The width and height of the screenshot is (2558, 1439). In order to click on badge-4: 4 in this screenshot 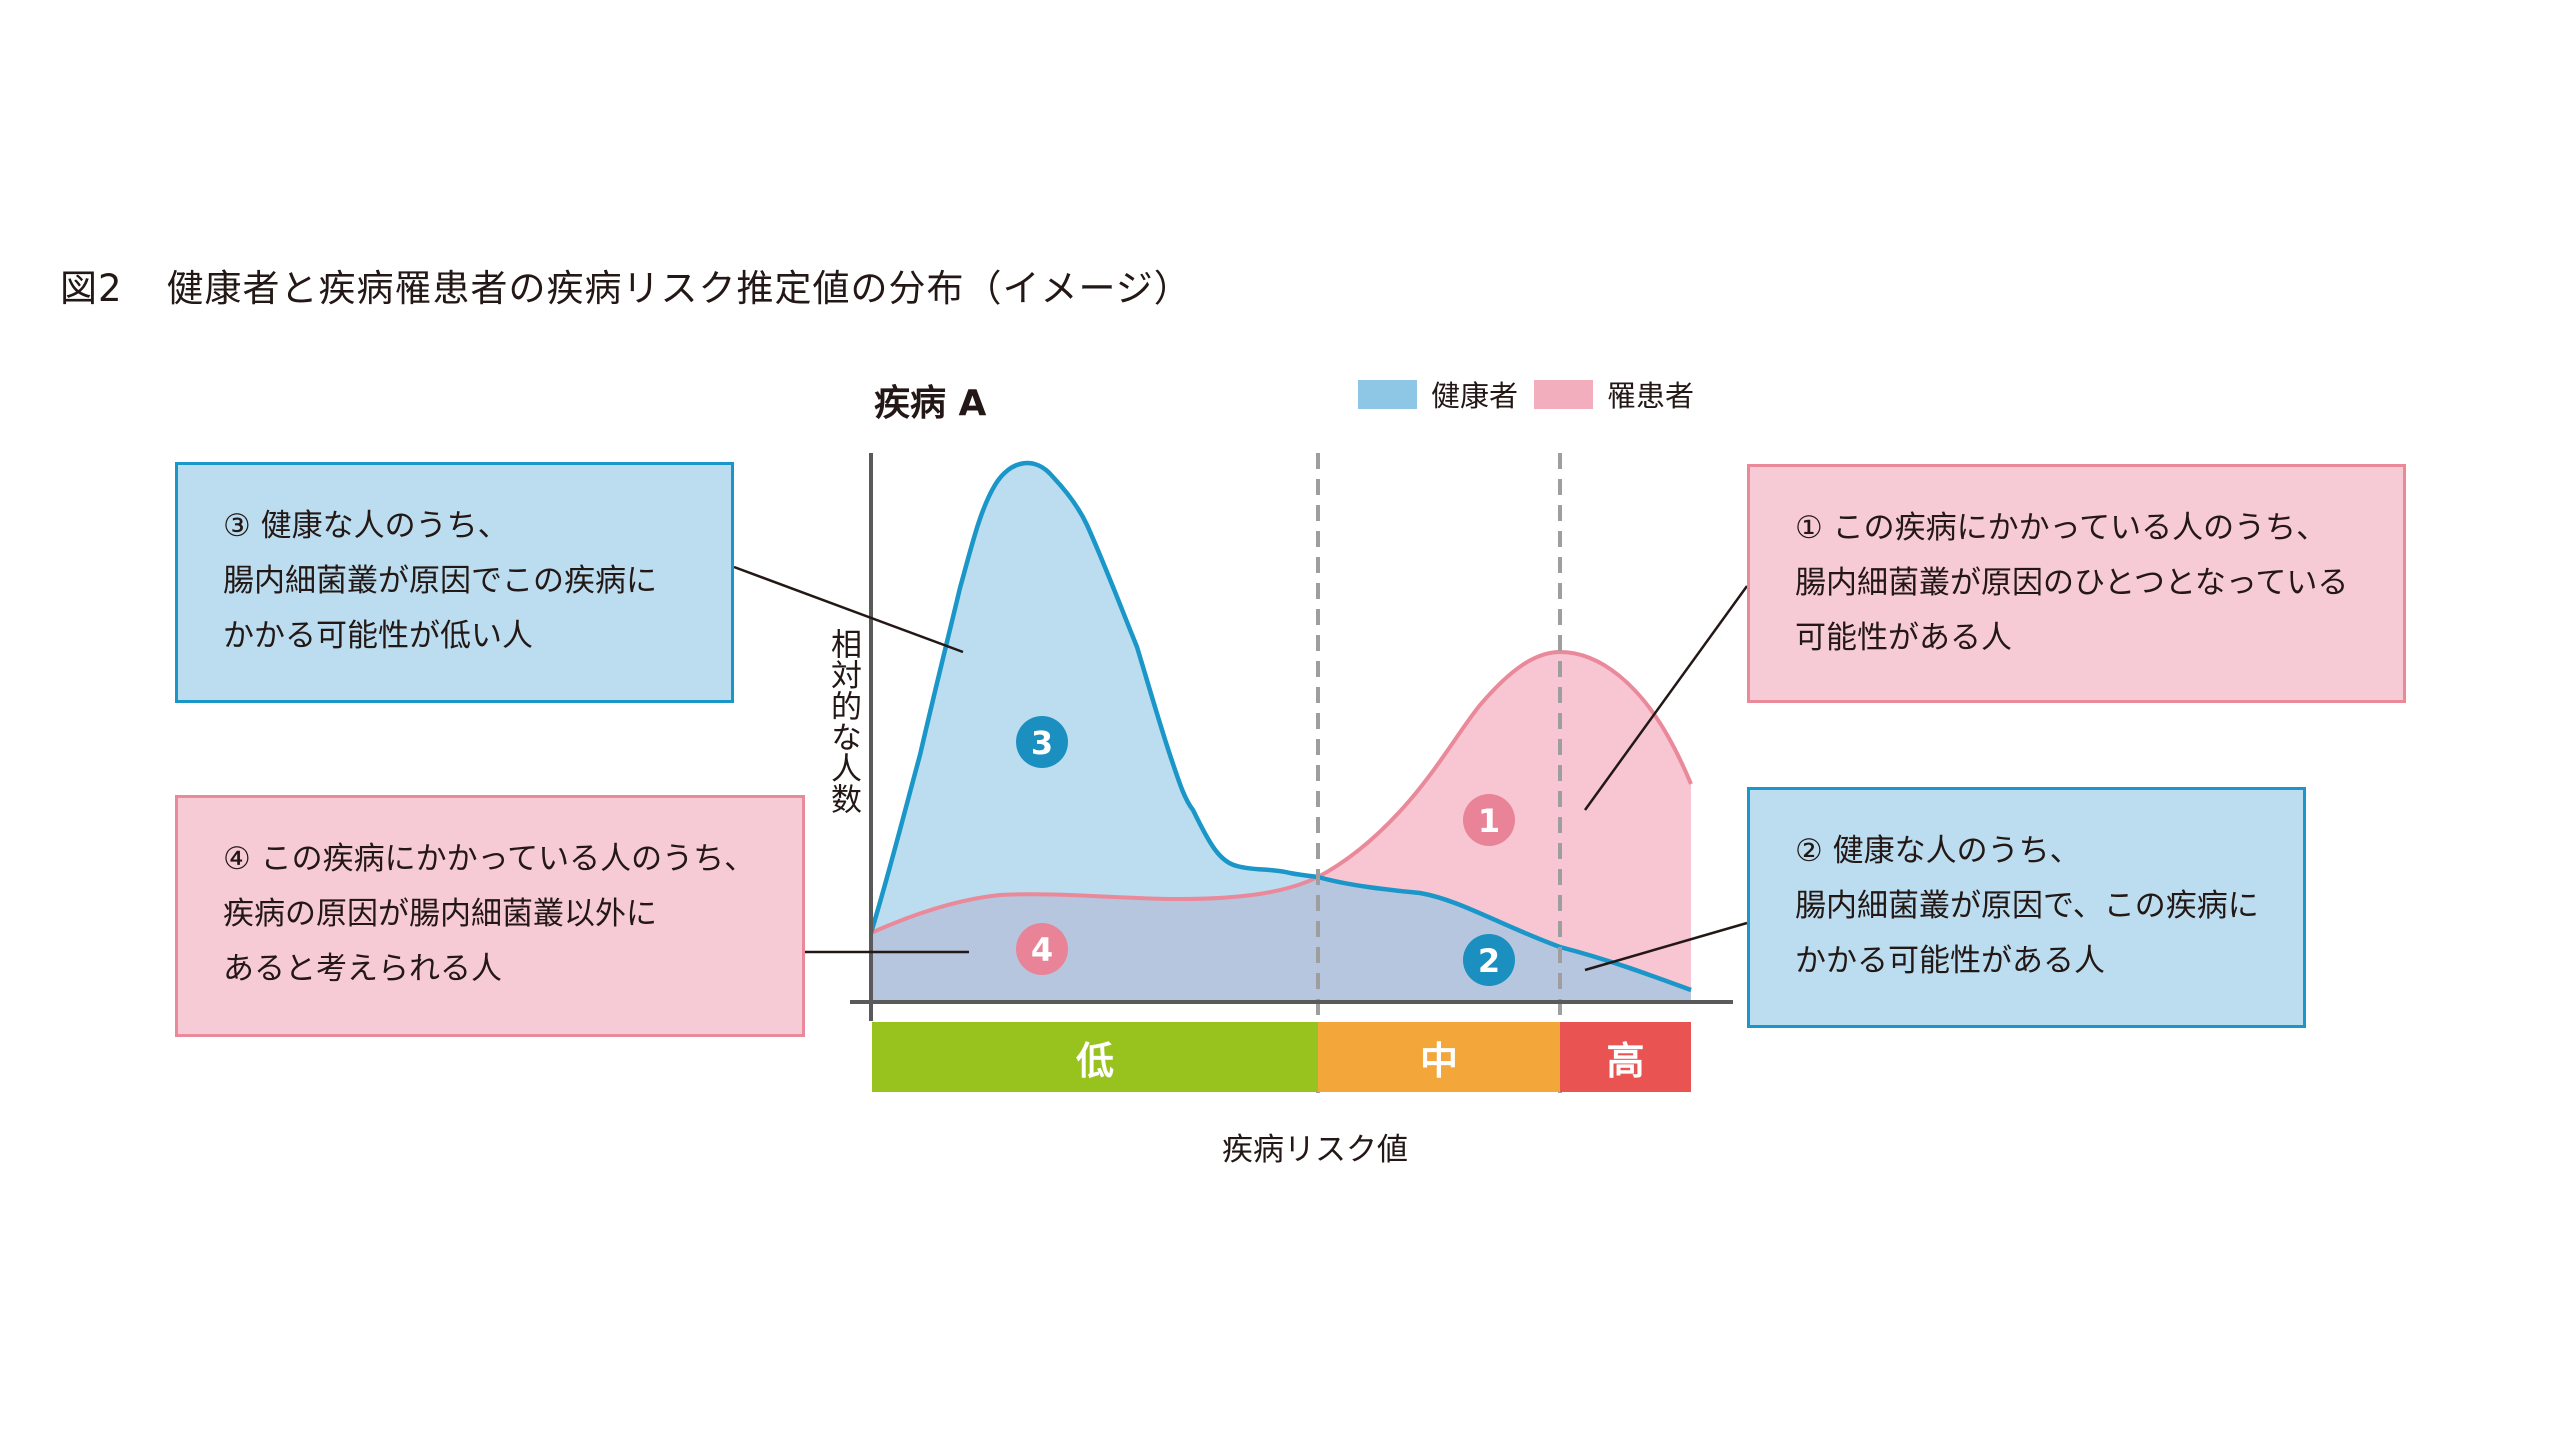, I will do `click(1042, 949)`.